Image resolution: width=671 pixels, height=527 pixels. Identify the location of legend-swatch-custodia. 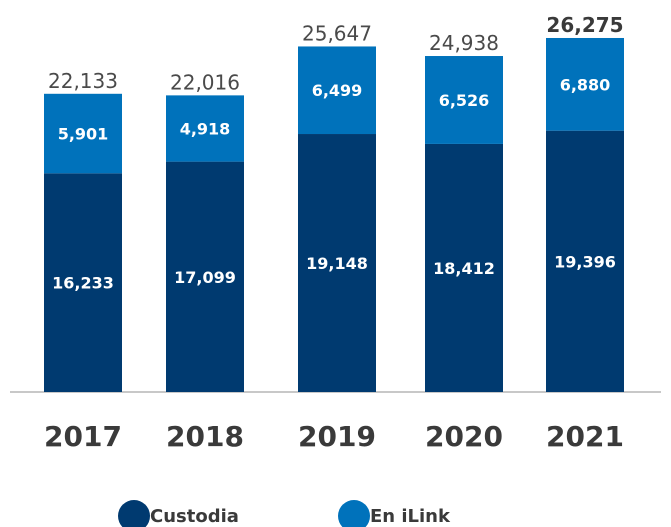
(134, 513).